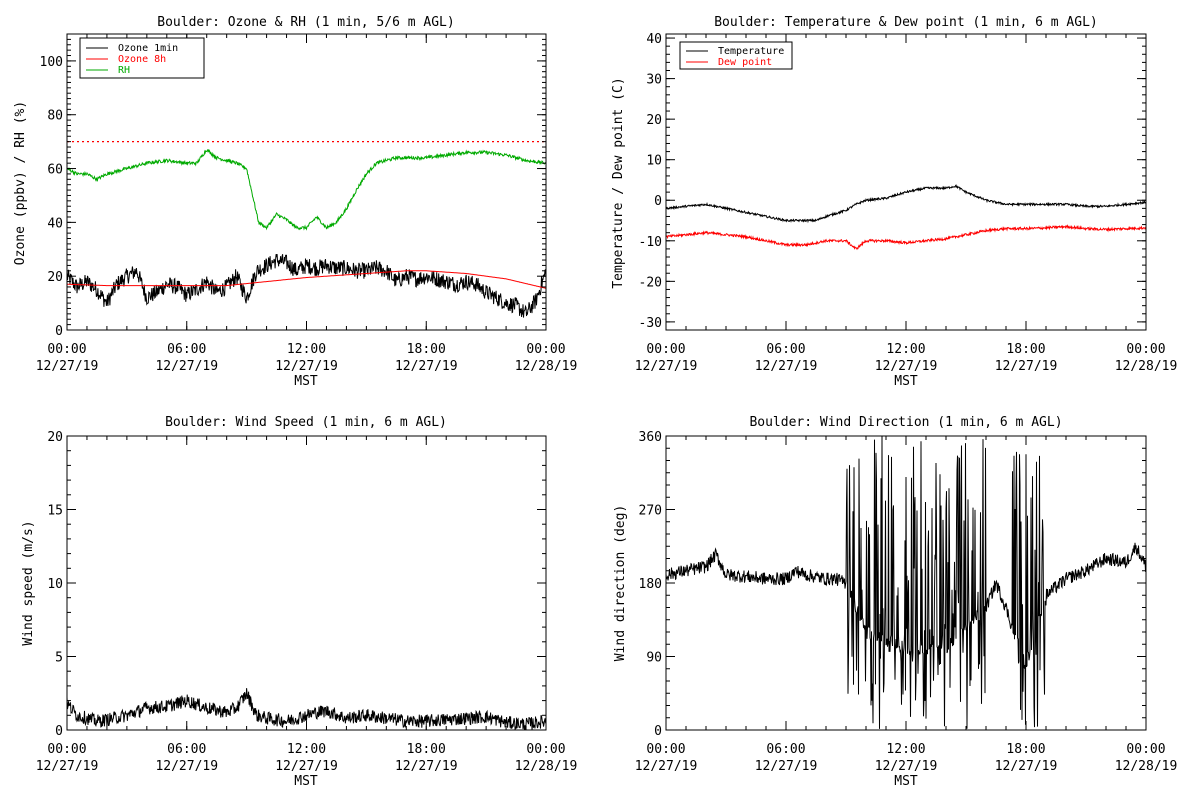 The width and height of the screenshot is (1200, 804). What do you see at coordinates (654, 658) in the screenshot?
I see `wind-direction-y-tick-label: 90` at bounding box center [654, 658].